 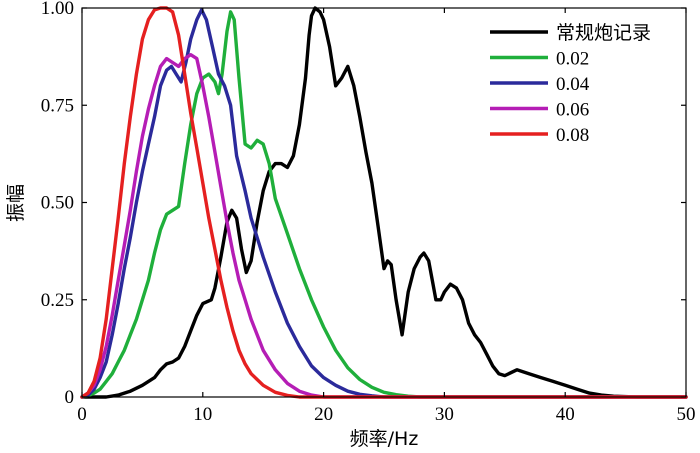 What do you see at coordinates (57, 203) in the screenshot?
I see `y-tick-label: 0.50` at bounding box center [57, 203].